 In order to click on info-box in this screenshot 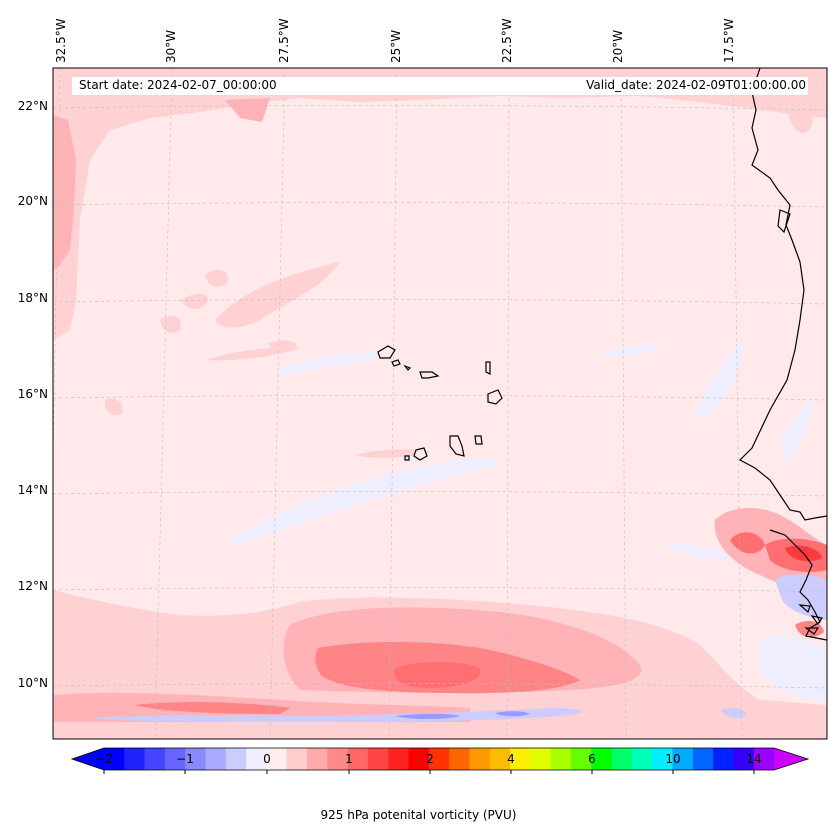, I will do `click(440, 86)`.